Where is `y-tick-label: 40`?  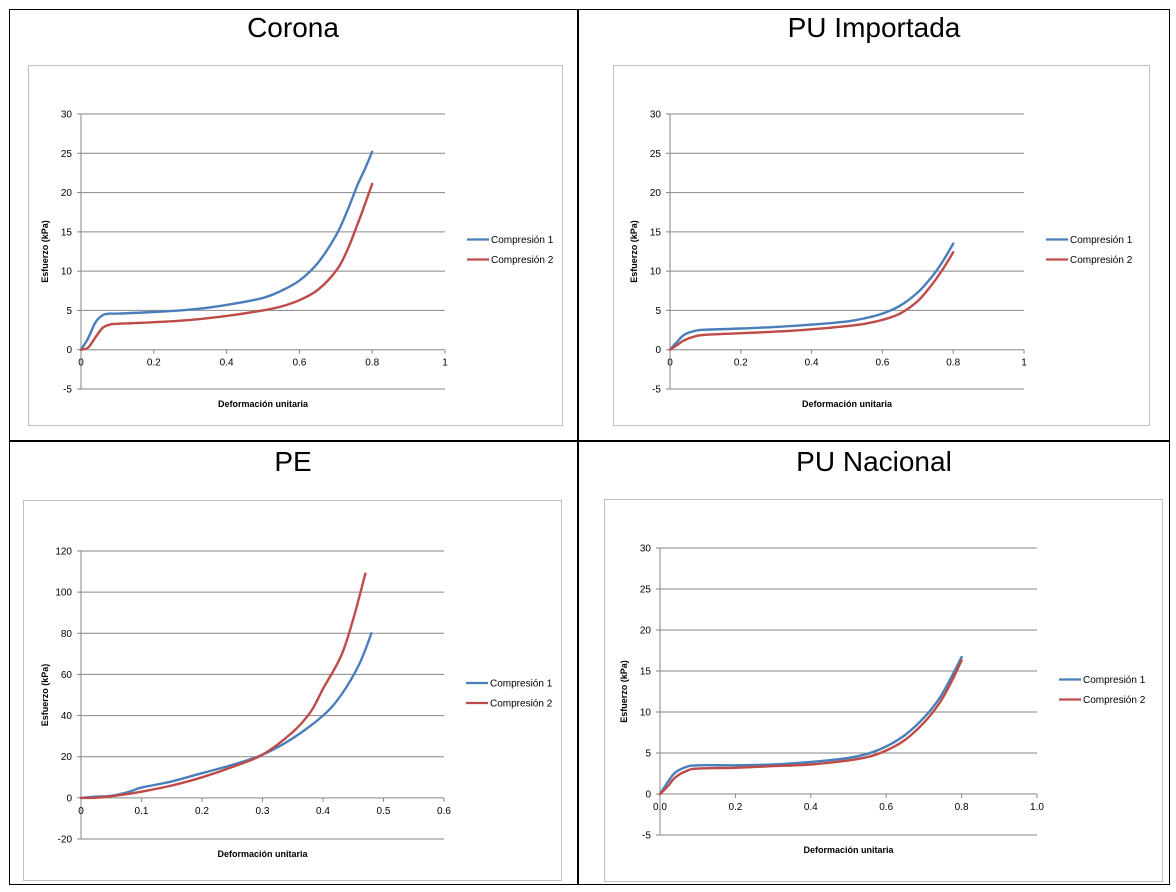 y-tick-label: 40 is located at coordinates (67, 716).